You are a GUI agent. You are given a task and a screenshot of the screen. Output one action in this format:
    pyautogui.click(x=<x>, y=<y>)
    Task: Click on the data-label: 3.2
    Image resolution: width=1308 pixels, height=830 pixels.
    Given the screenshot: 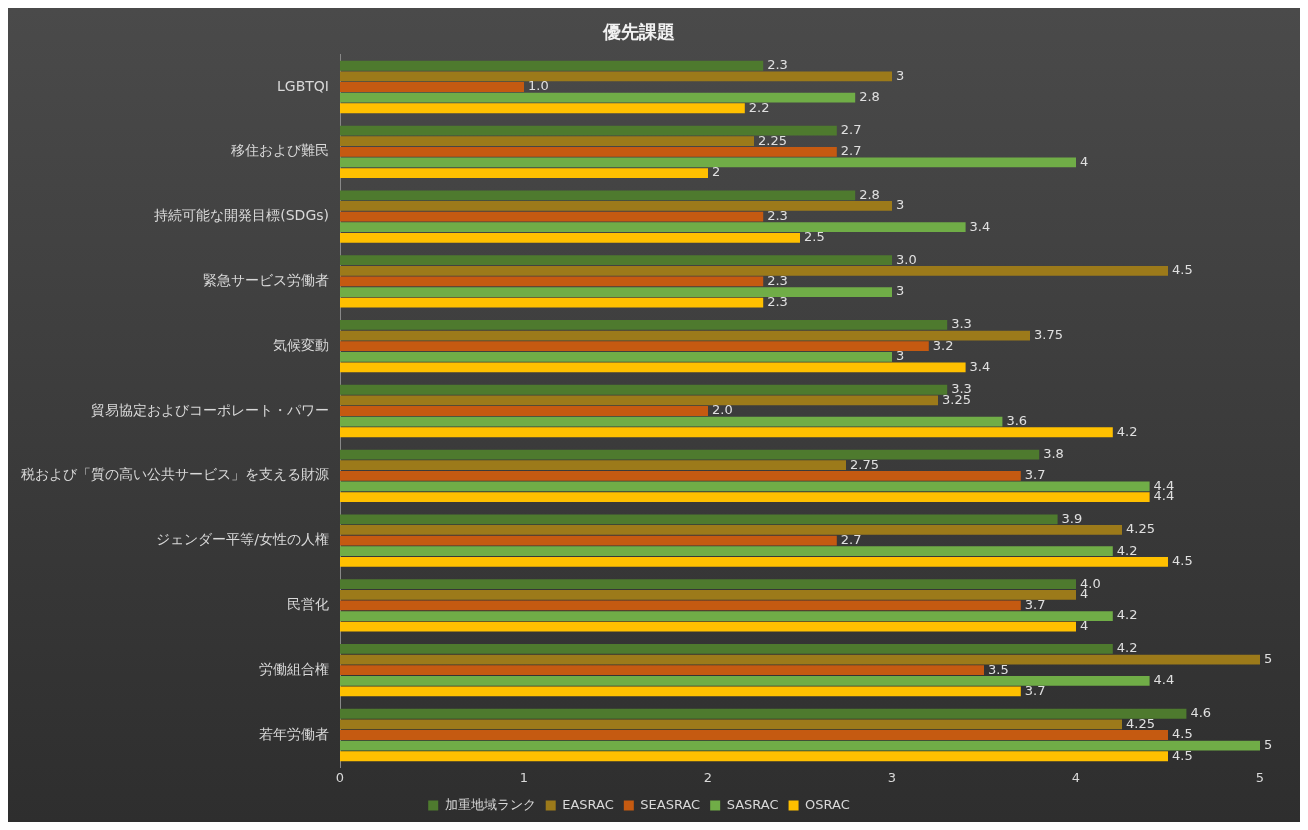 What is the action you would take?
    pyautogui.click(x=943, y=345)
    